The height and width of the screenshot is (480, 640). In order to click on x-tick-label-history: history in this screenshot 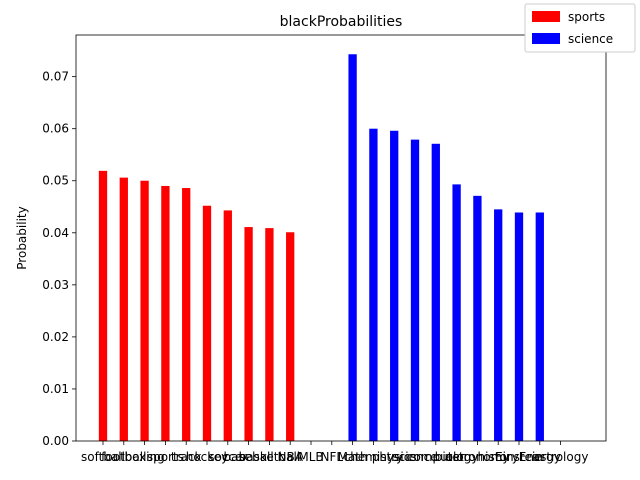, I will do `click(498, 457)`.